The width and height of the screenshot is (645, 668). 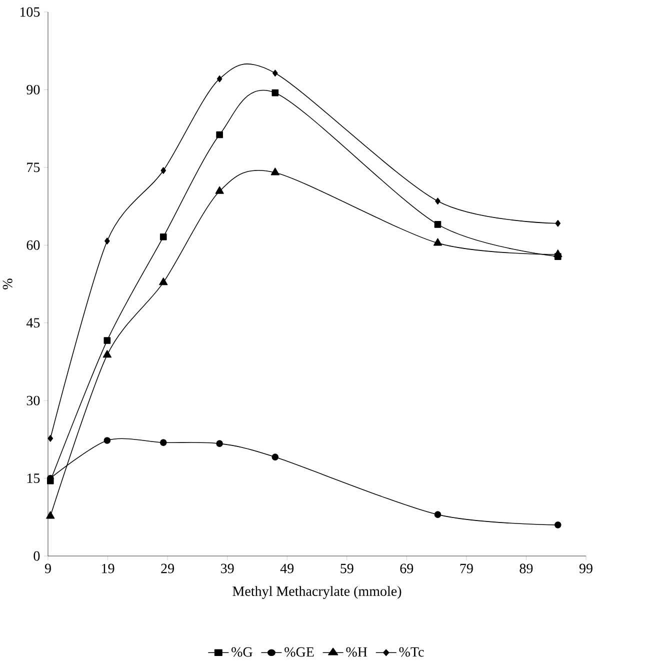 What do you see at coordinates (407, 569) in the screenshot?
I see `x-tick-label: 69` at bounding box center [407, 569].